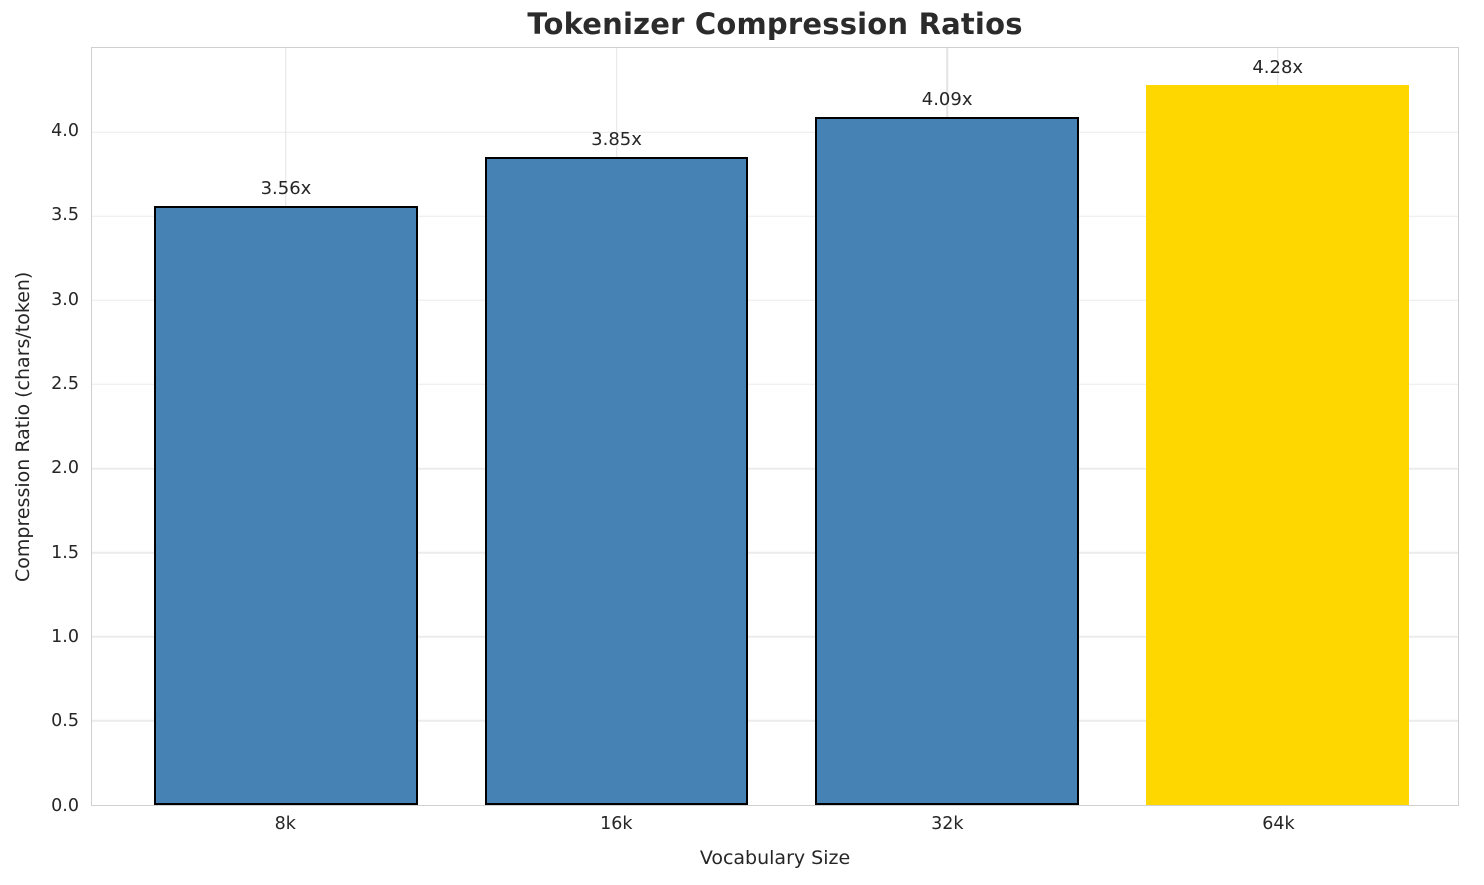  I want to click on y-tick-label: 0.0, so click(65, 805).